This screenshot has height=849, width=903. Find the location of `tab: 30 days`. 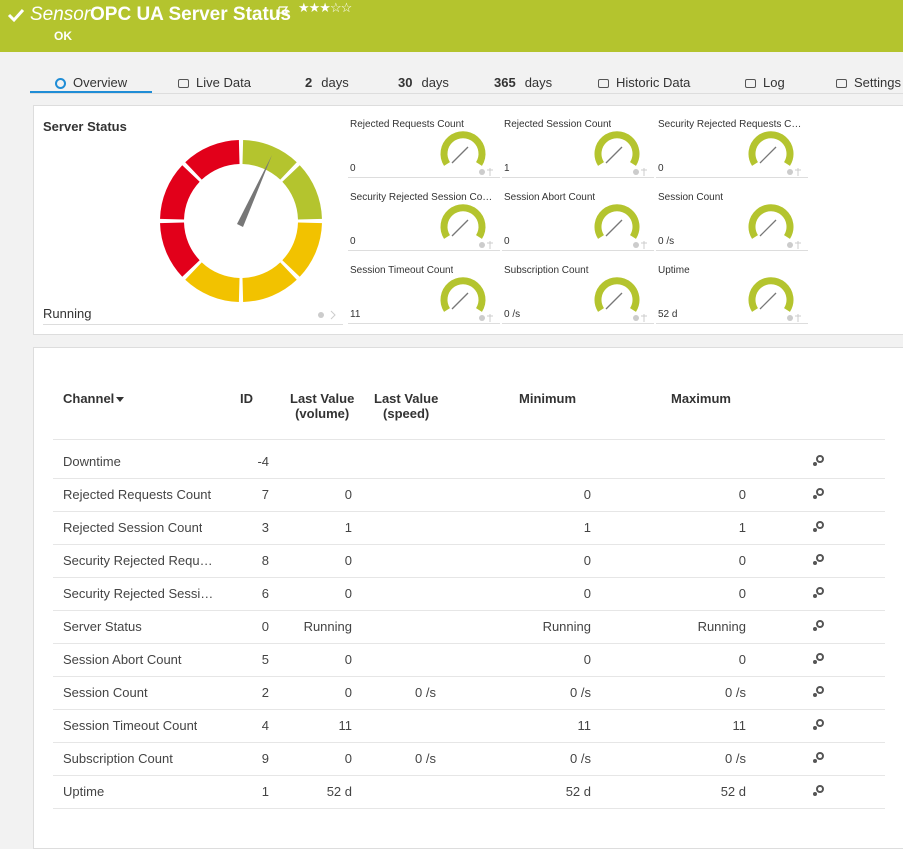

tab: 30 days is located at coordinates (423, 82).